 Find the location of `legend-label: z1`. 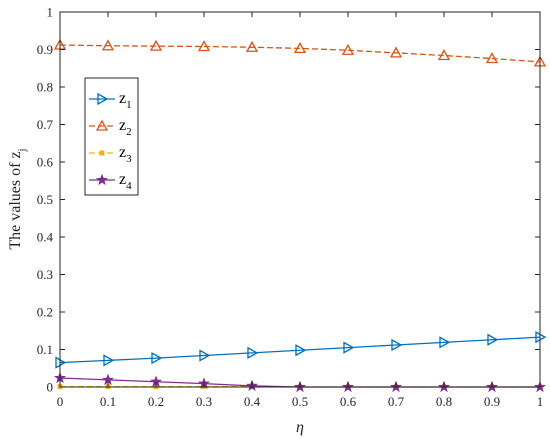

legend-label: z1 is located at coordinates (125, 100).